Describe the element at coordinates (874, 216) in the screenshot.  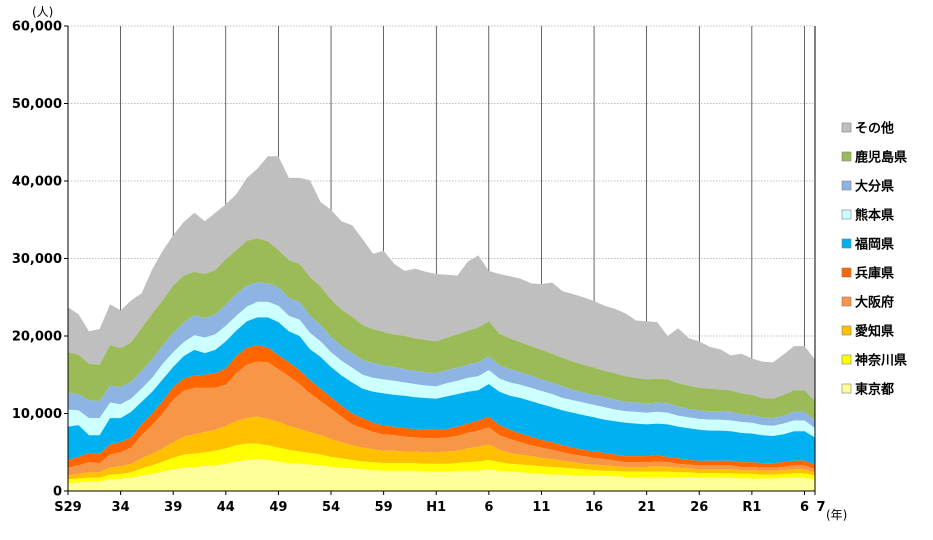
I see `legend-label: 熊本県` at that location.